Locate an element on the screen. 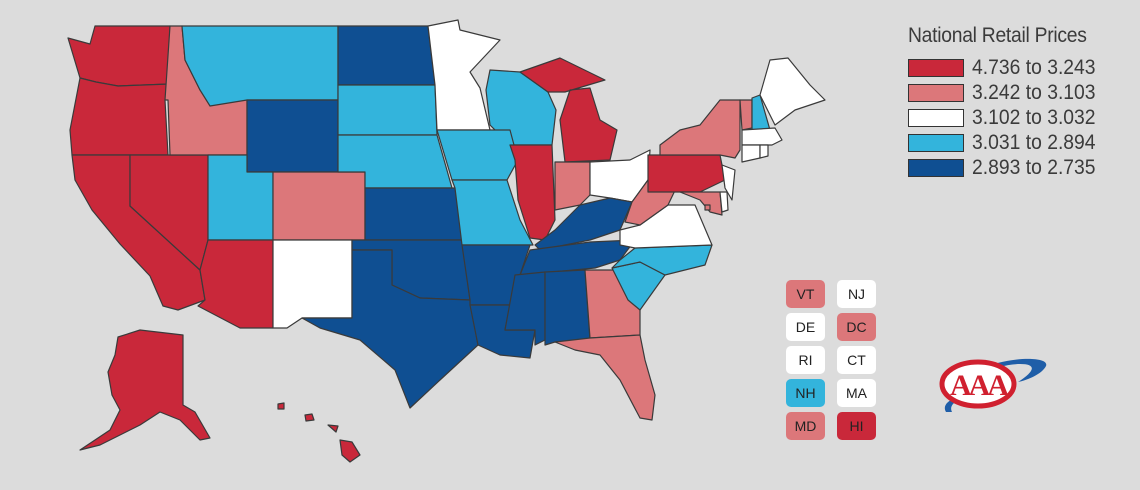 Image resolution: width=1140 pixels, height=490 pixels. state-az is located at coordinates (235, 284).